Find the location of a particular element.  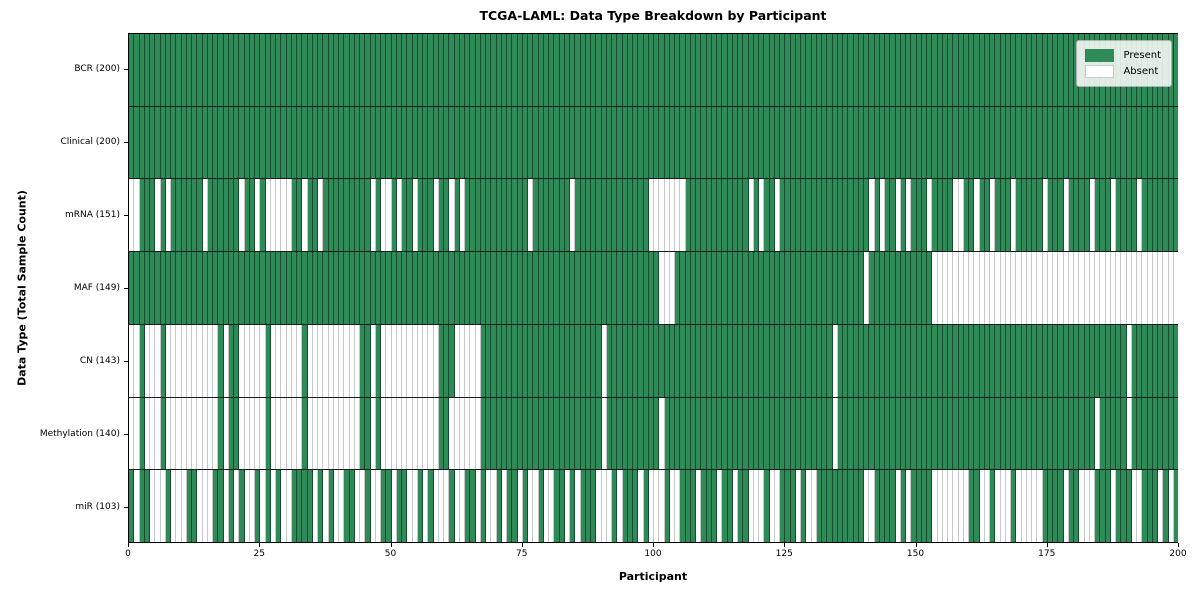

heatmap-row-CN is located at coordinates (653, 361).